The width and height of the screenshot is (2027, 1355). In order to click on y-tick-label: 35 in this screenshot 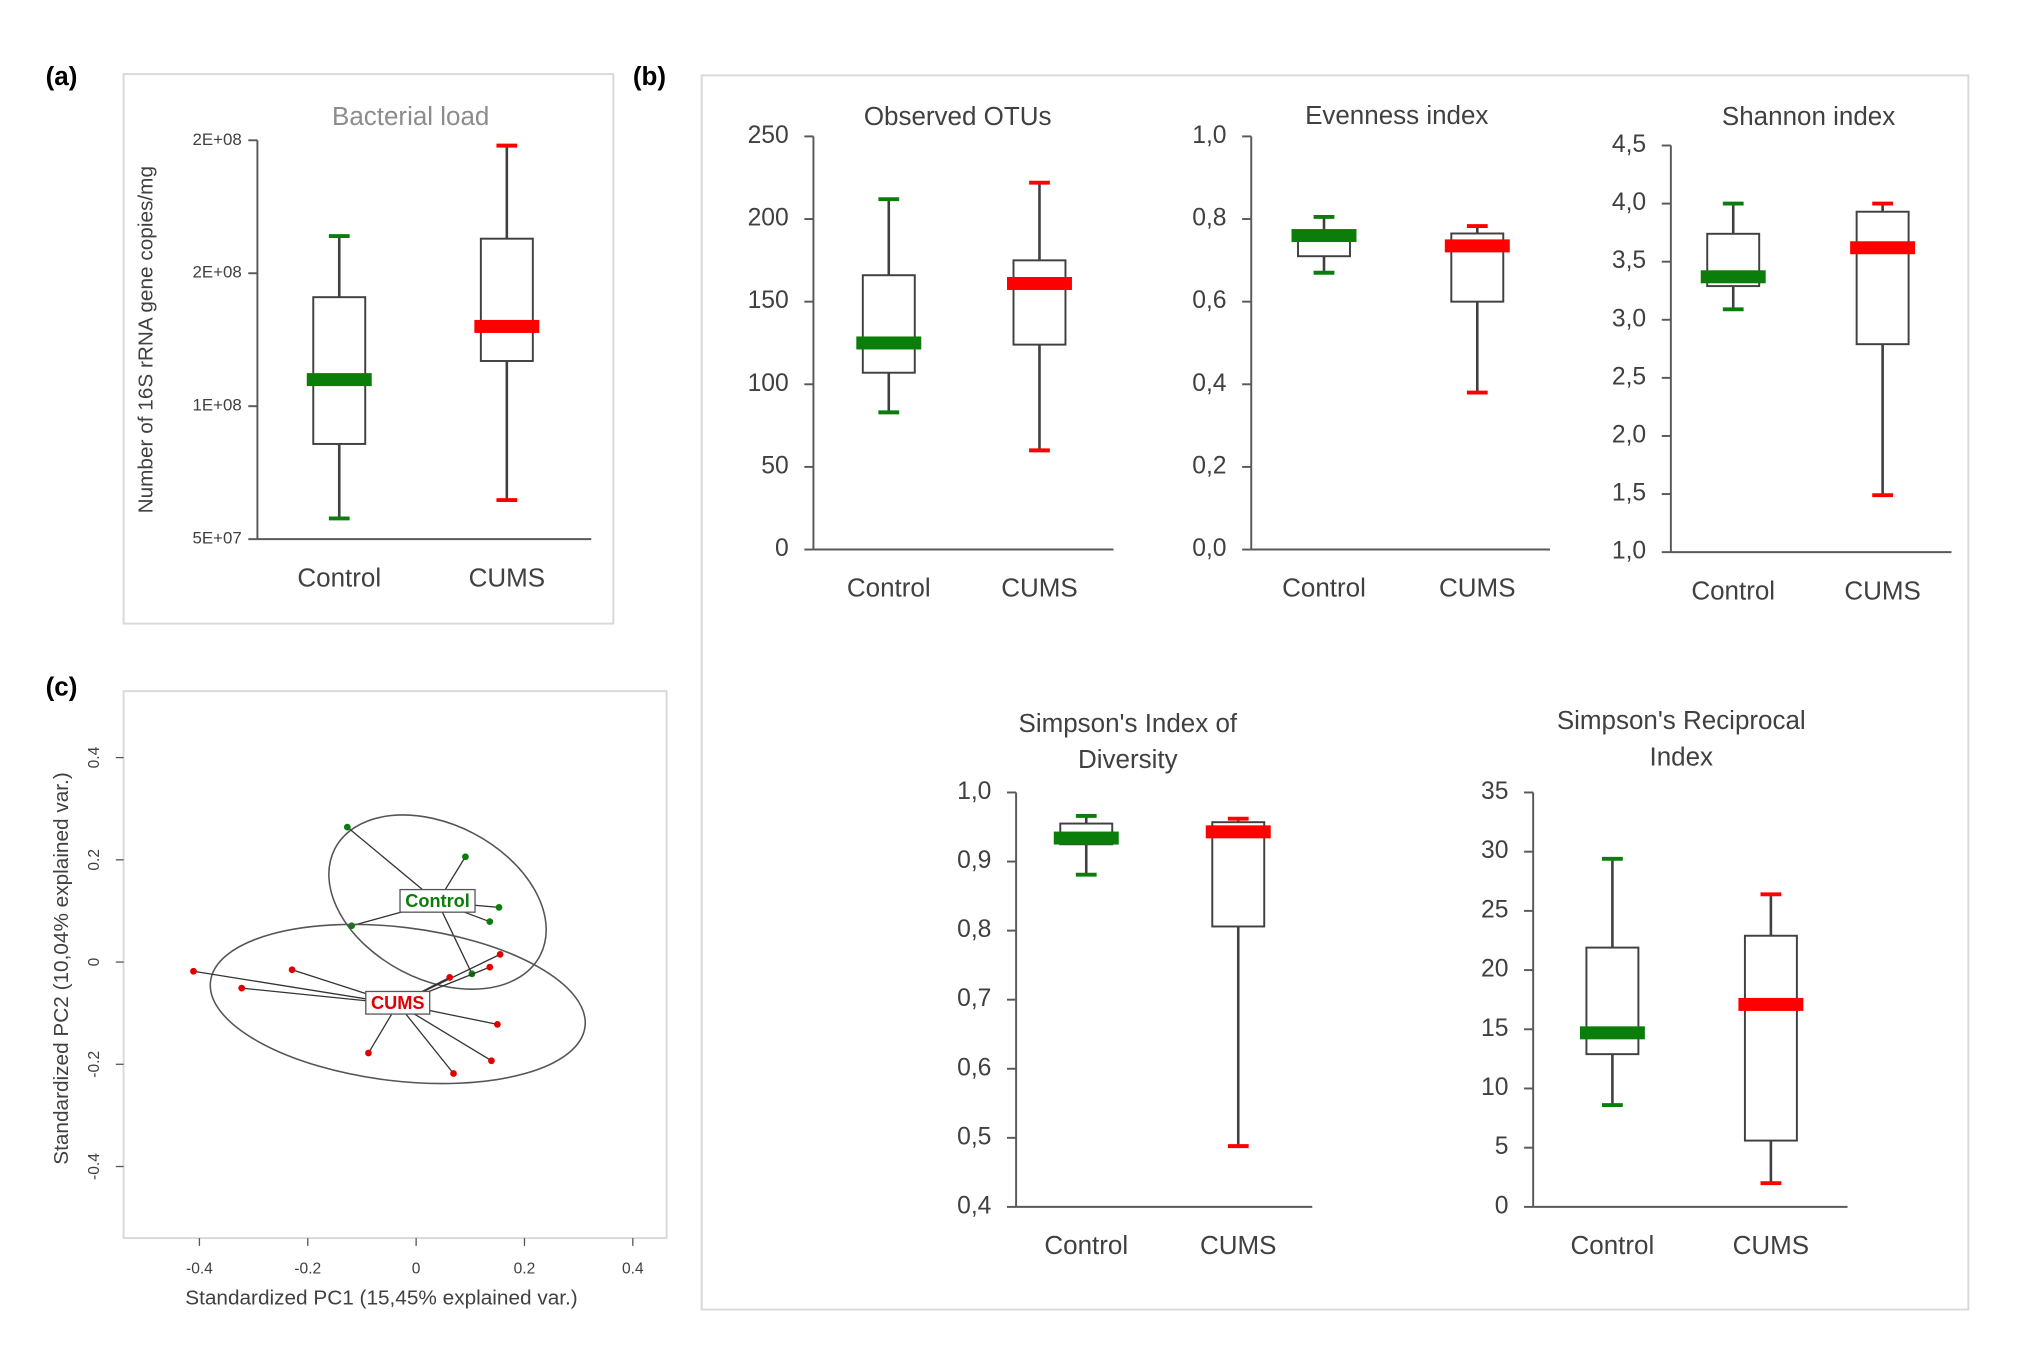, I will do `click(1494, 791)`.